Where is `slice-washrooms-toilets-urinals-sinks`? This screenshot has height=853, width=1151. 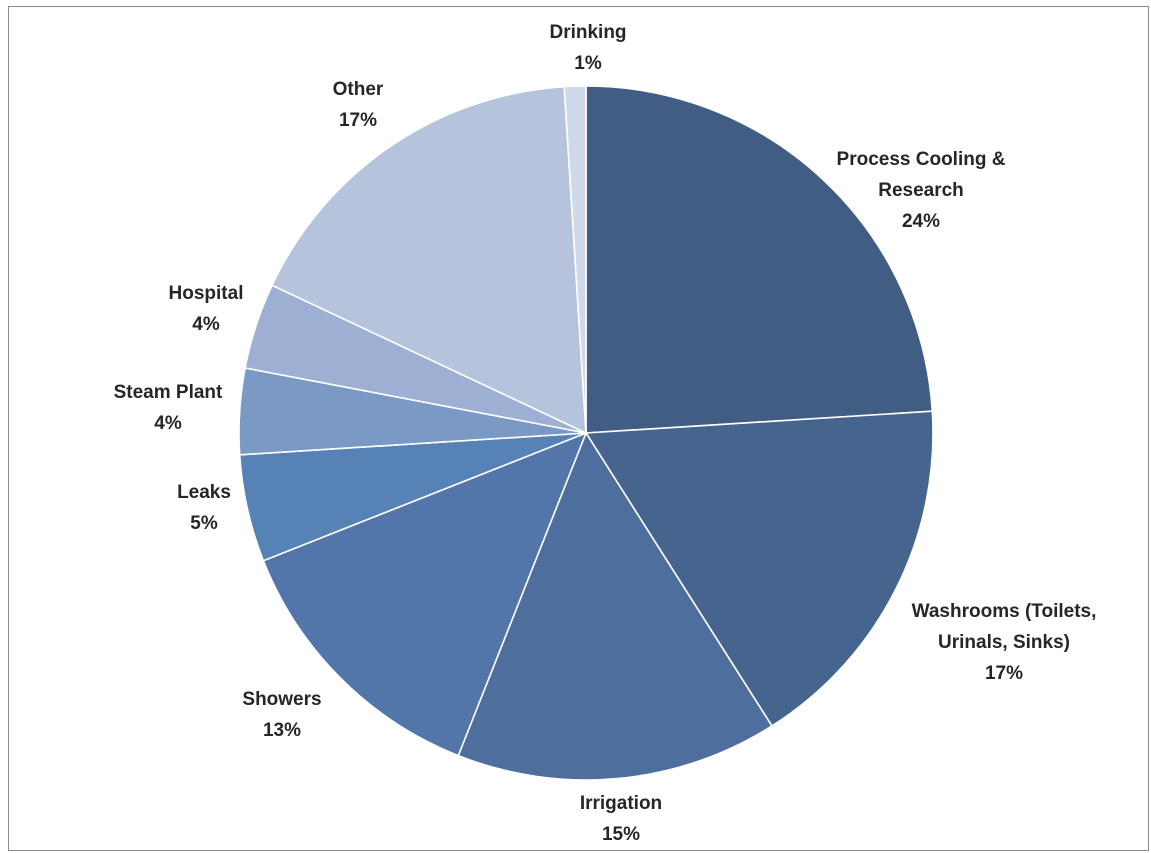
slice-washrooms-toilets-urinals-sinks is located at coordinates (759, 569).